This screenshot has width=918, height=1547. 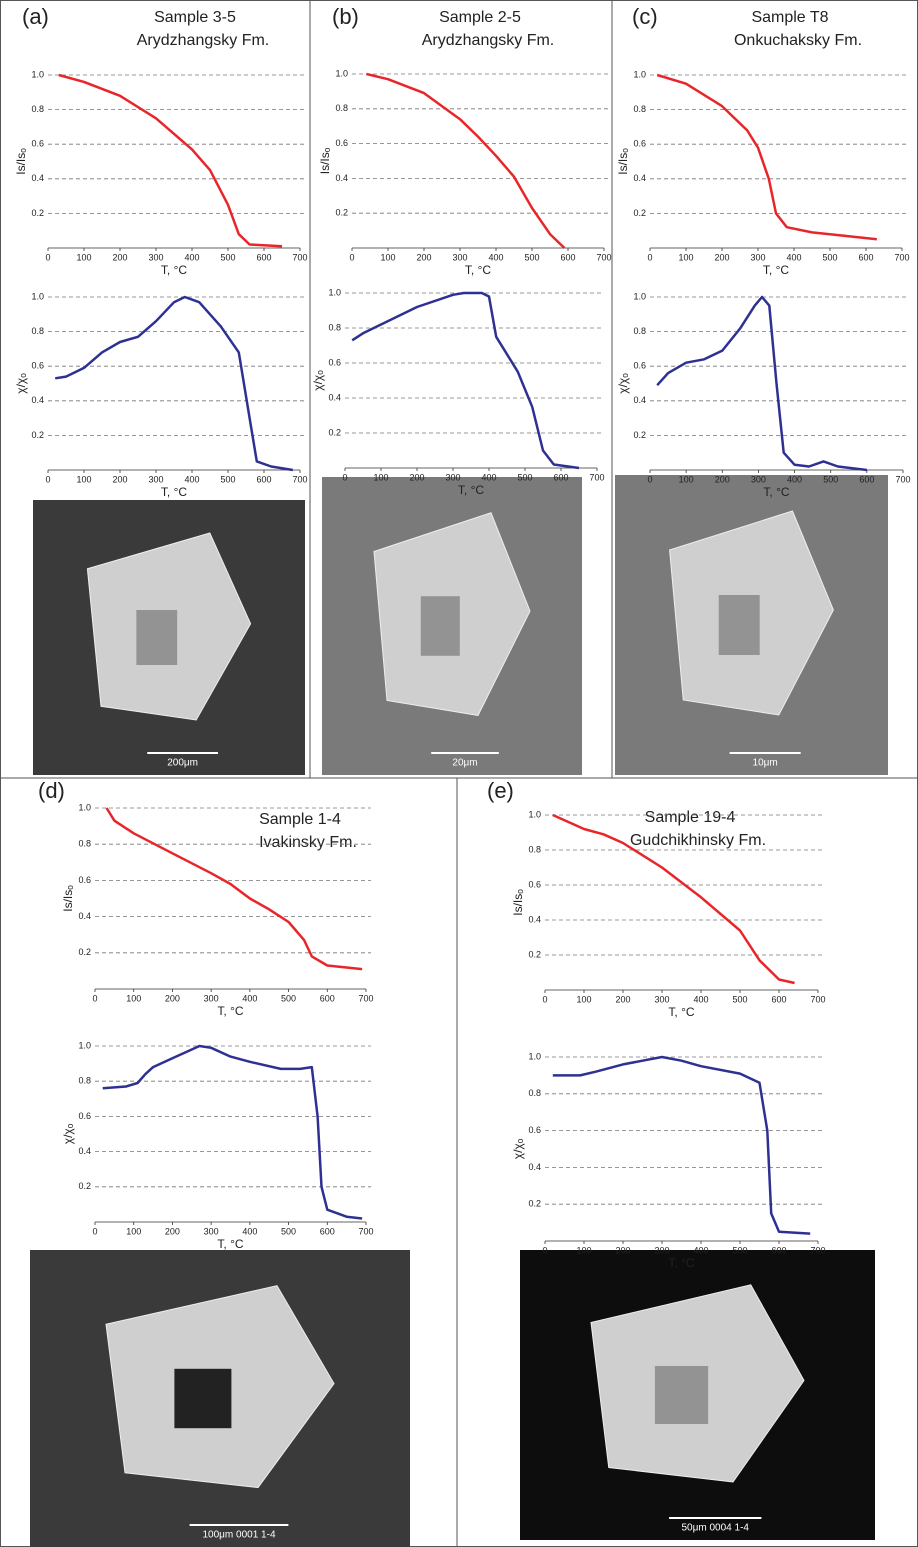 I want to click on scale-bar-label: 200μm, so click(x=182, y=763).